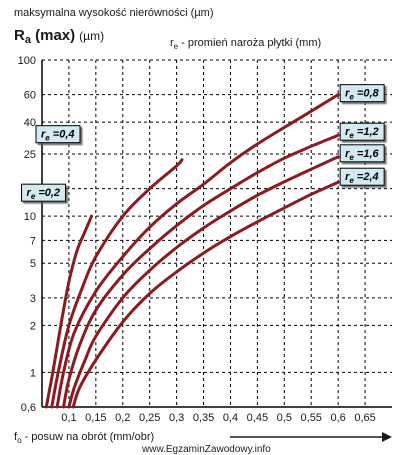 This screenshot has width=414, height=455. Describe the element at coordinates (122, 418) in the screenshot. I see `x-tick-label: 0,2` at that location.